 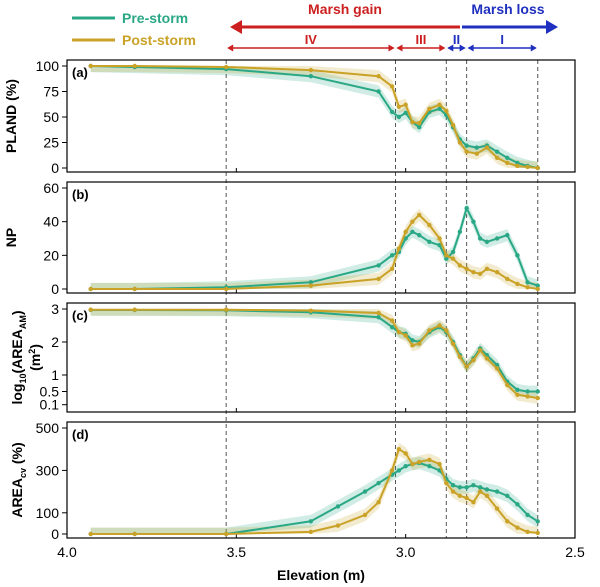 What do you see at coordinates (134, 29) in the screenshot?
I see `legend: Pre-storm Post-storm` at bounding box center [134, 29].